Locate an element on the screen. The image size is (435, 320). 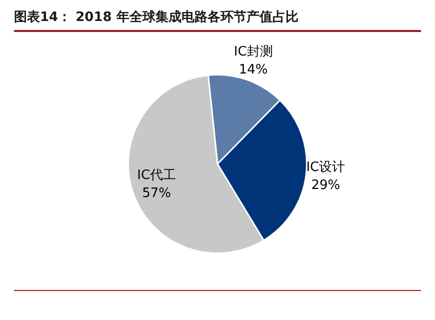
chart-title: 图表14： 2018 年全球集成电路各环节产值占比 is located at coordinates (156, 17).